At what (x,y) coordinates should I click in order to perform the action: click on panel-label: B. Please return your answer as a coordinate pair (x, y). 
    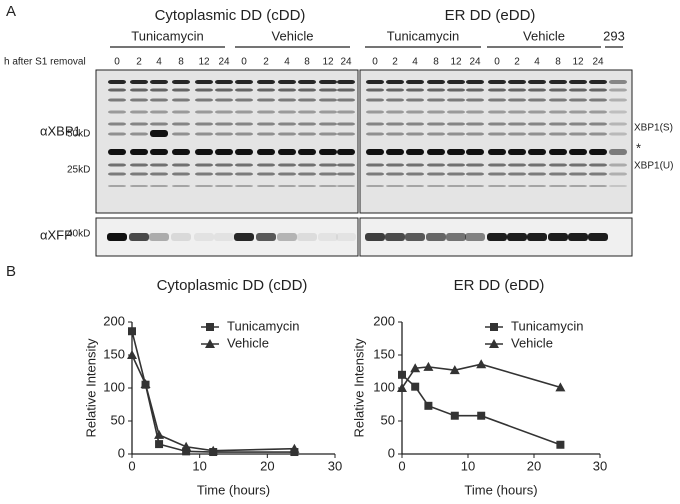
    Looking at the image, I should click on (11, 271).